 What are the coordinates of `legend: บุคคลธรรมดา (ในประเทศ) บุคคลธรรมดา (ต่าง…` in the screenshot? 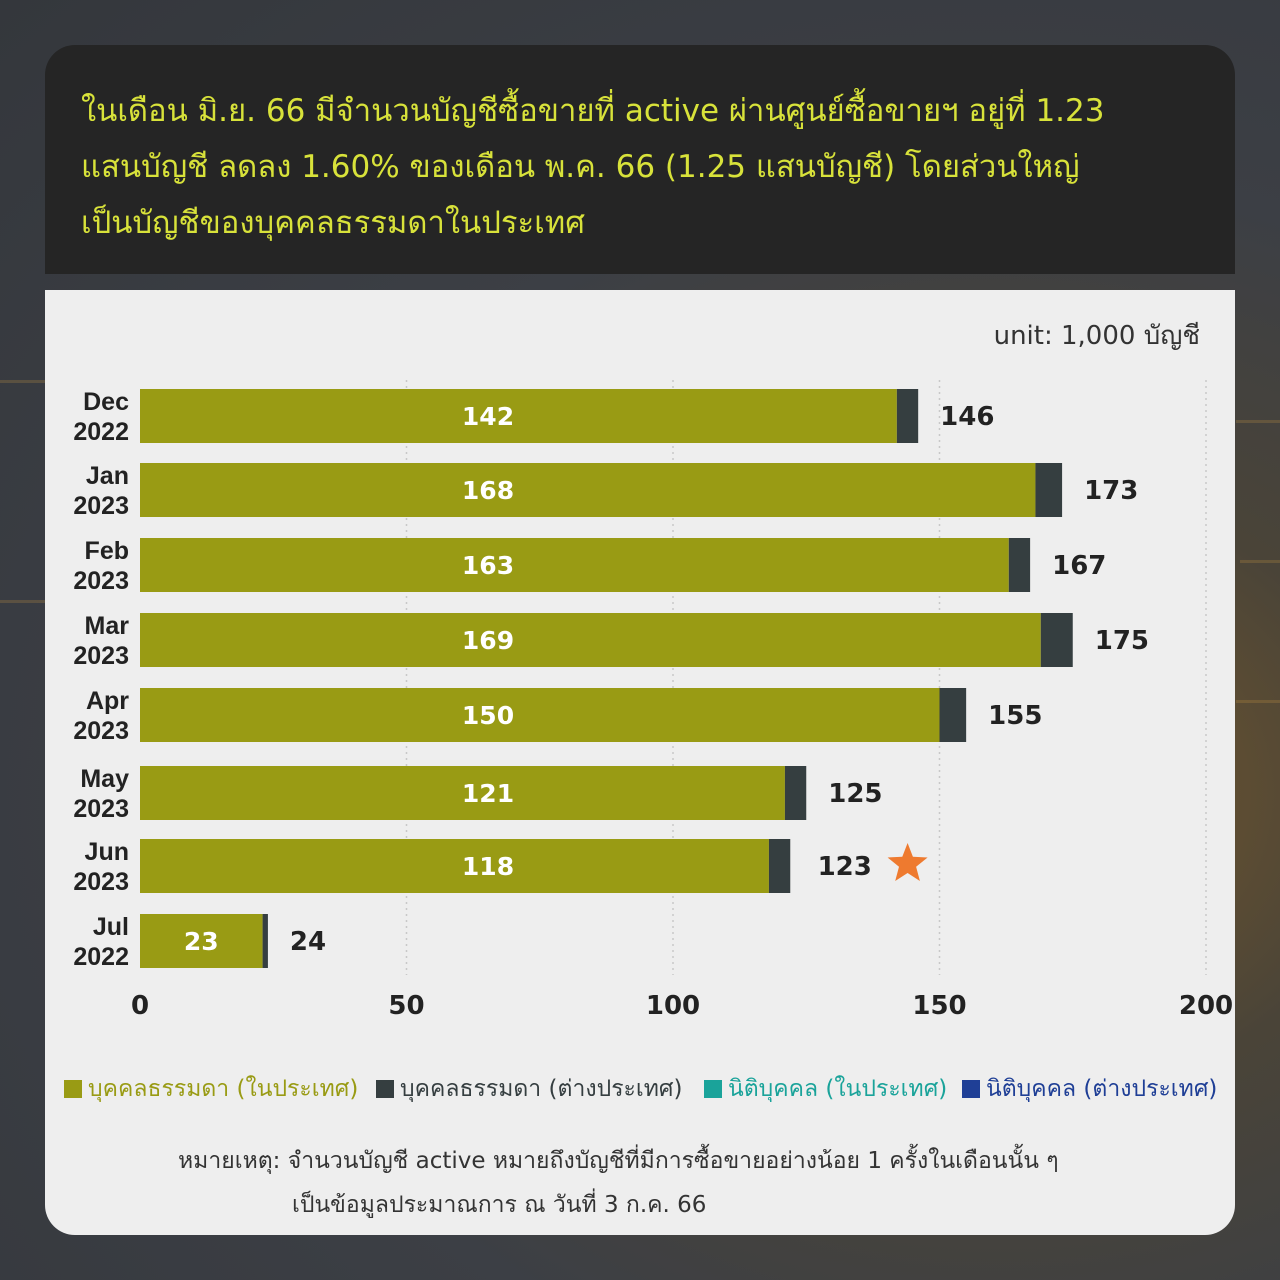 It's located at (649, 1090).